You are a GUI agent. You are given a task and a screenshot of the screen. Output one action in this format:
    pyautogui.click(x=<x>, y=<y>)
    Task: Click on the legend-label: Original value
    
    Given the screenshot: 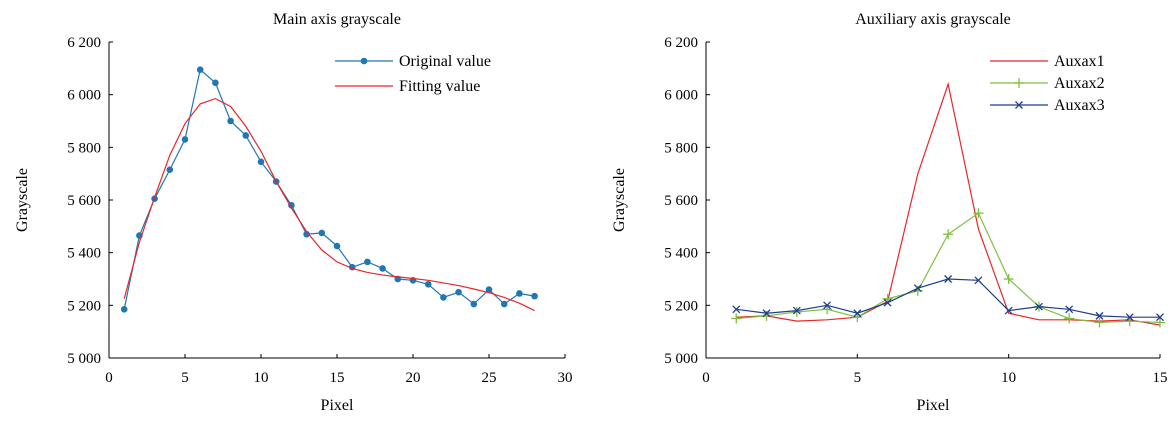 What is the action you would take?
    pyautogui.click(x=445, y=61)
    